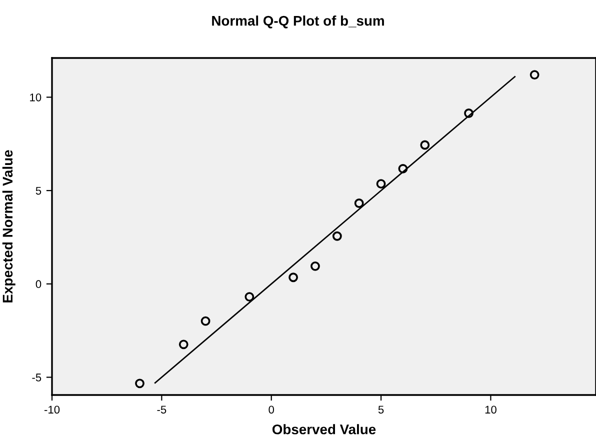  Describe the element at coordinates (298, 22) in the screenshot. I see `chart-title: Normal Q-Q Plot of b_sum` at that location.